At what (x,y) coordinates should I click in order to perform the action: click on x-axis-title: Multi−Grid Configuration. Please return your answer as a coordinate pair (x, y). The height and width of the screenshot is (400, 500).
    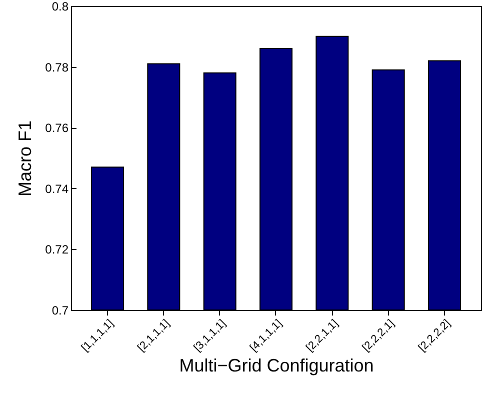
    Looking at the image, I should click on (276, 365).